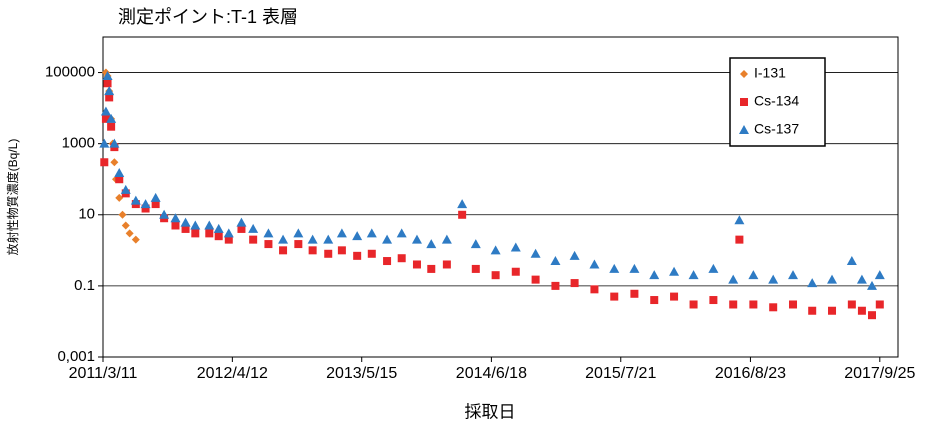 This screenshot has width=933, height=432. What do you see at coordinates (103, 373) in the screenshot?
I see `x-tick-label: 2011/3/11` at bounding box center [103, 373].